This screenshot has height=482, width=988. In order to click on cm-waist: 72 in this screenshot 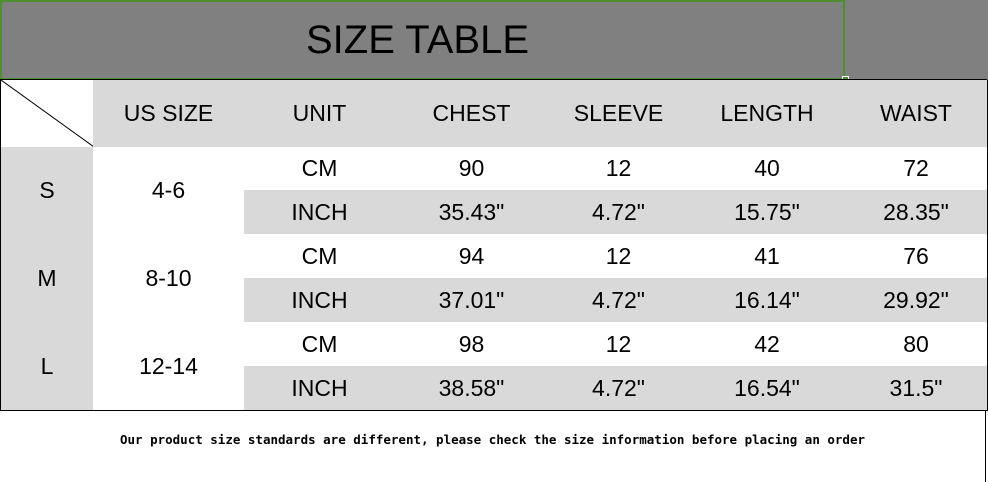, I will do `click(916, 169)`.